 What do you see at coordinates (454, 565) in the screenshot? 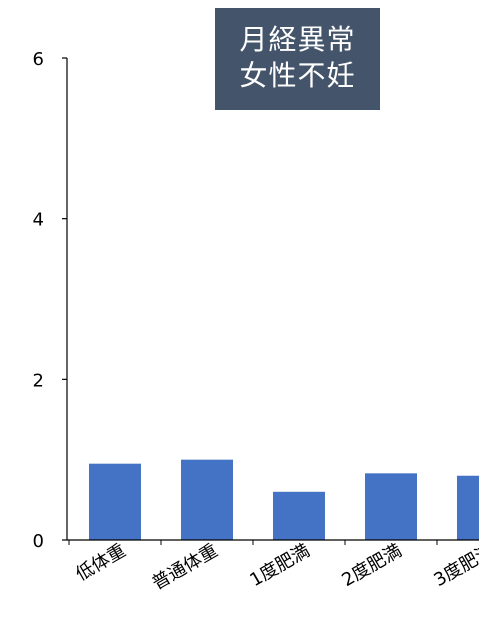
I see `x-category-label: 3度肥満` at bounding box center [454, 565].